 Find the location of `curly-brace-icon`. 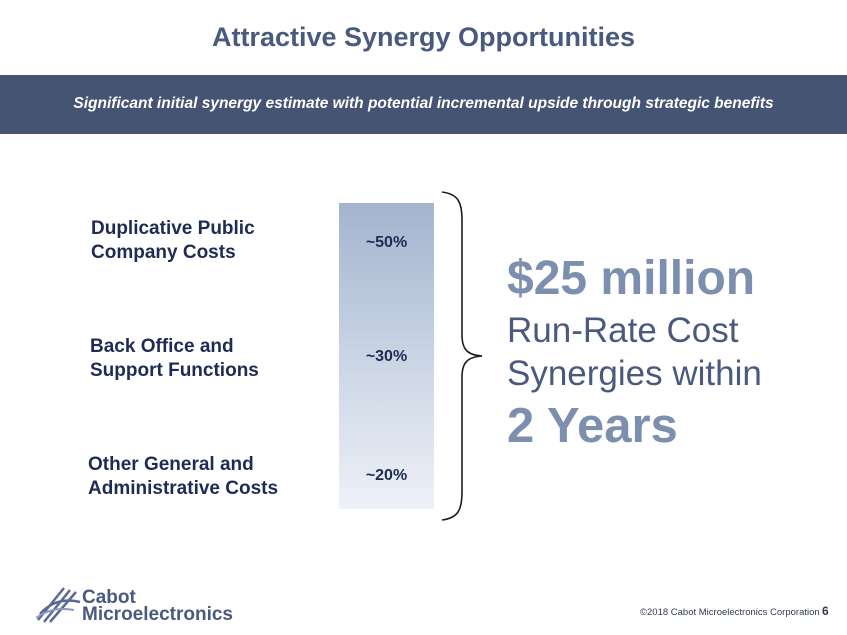

curly-brace-icon is located at coordinates (462, 356).